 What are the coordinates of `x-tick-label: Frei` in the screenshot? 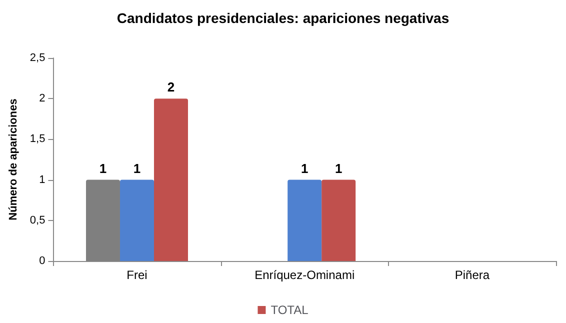 It's located at (137, 275).